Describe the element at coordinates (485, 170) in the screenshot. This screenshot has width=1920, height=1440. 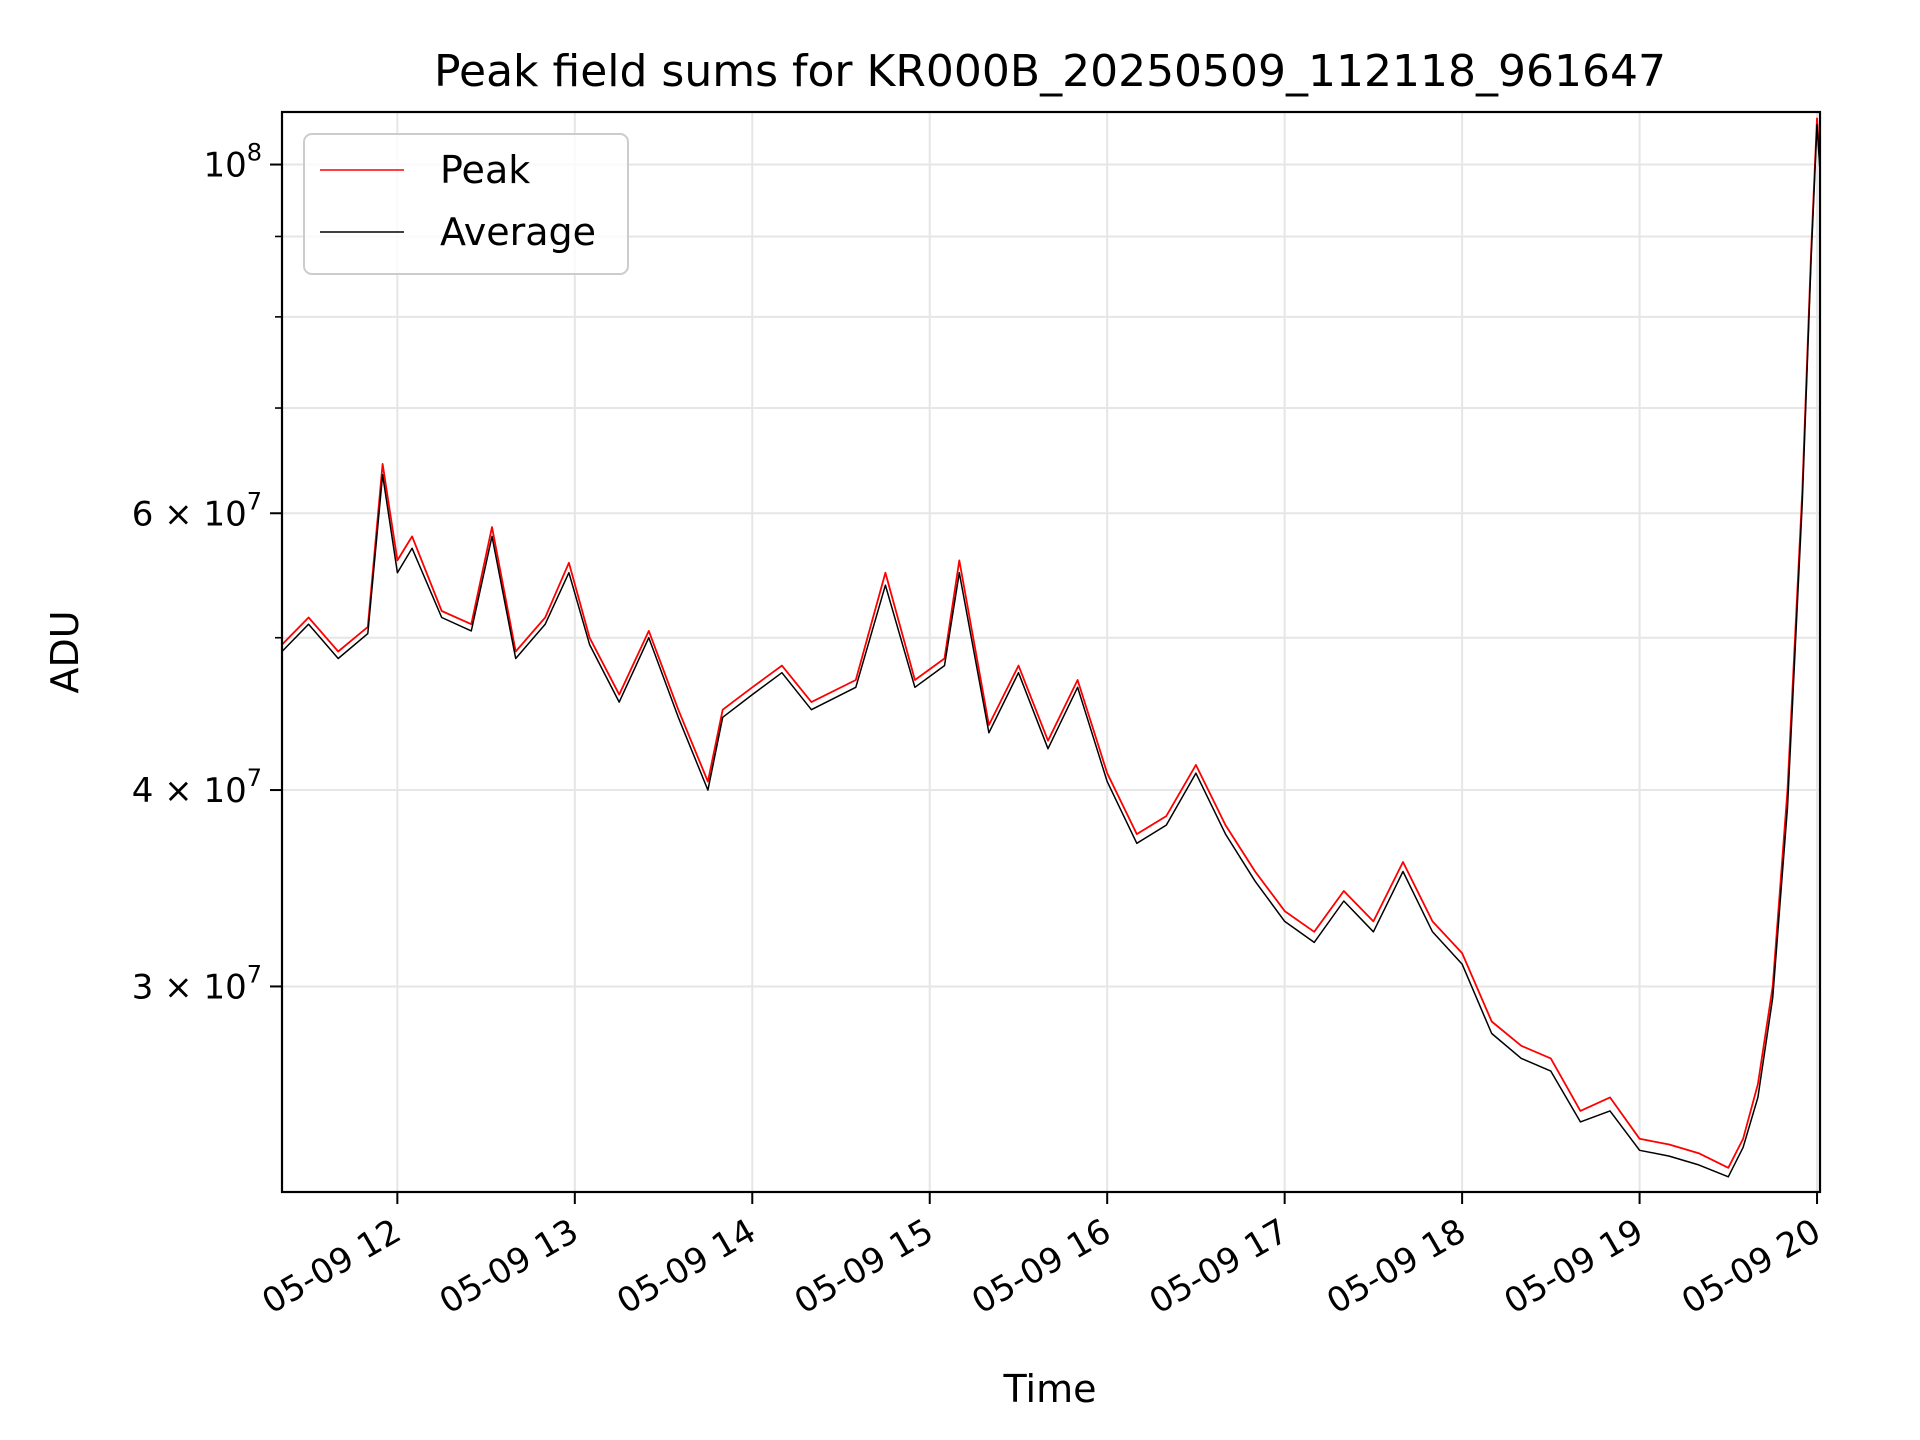
I see `legend-label-peak: Peak` at that location.